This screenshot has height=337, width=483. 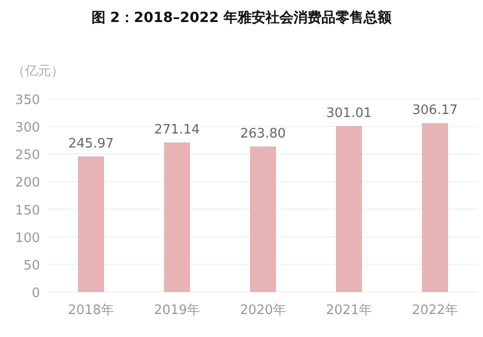 I want to click on y-tick-label: 350, so click(x=27, y=100).